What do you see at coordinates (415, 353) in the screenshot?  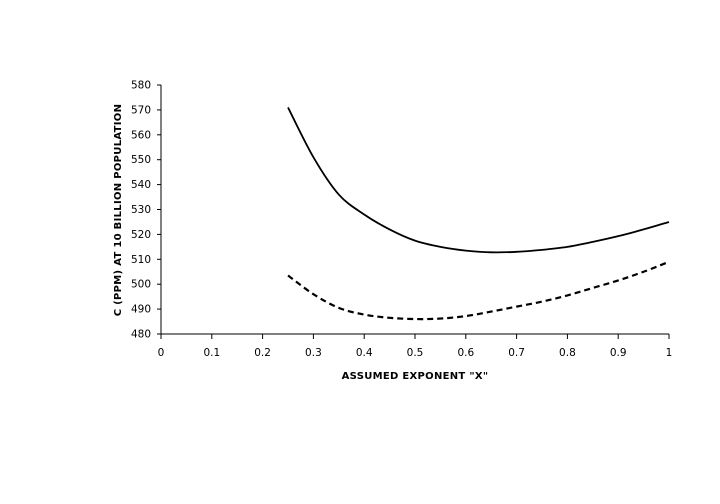 I see `x-tick-label: 0.5` at bounding box center [415, 353].